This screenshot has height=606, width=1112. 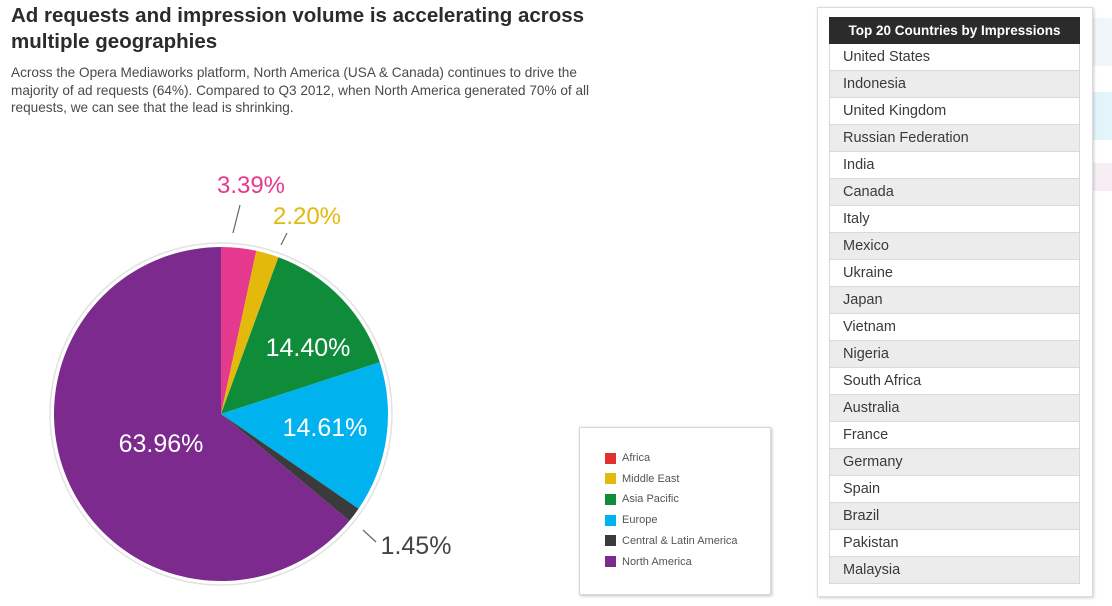 What do you see at coordinates (202, 414) in the screenshot?
I see `pie-slice-north-america` at bounding box center [202, 414].